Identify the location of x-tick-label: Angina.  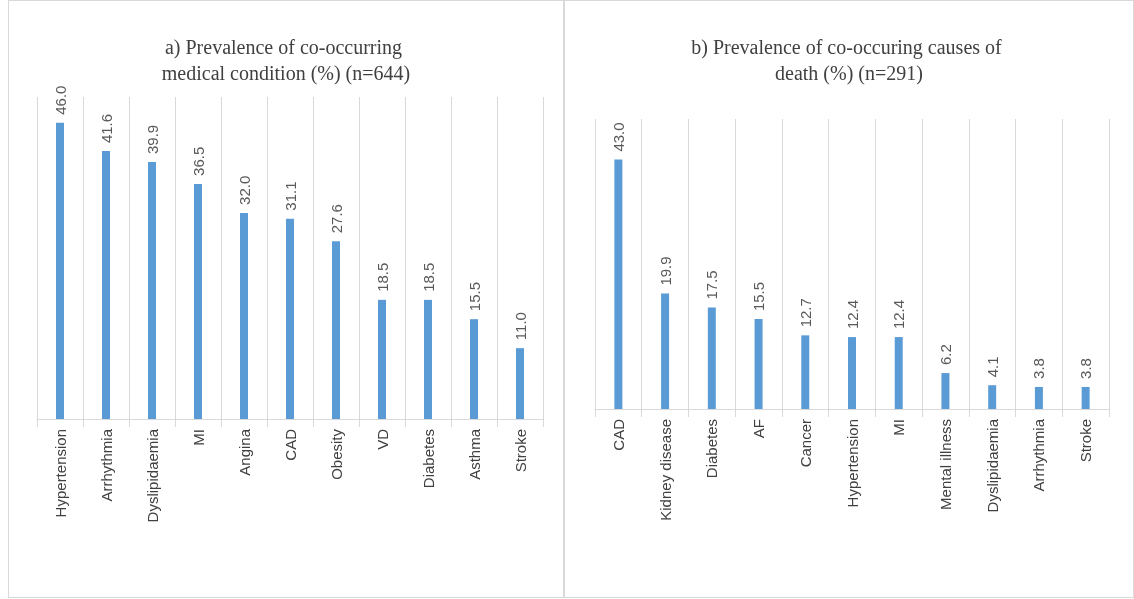
(244, 452).